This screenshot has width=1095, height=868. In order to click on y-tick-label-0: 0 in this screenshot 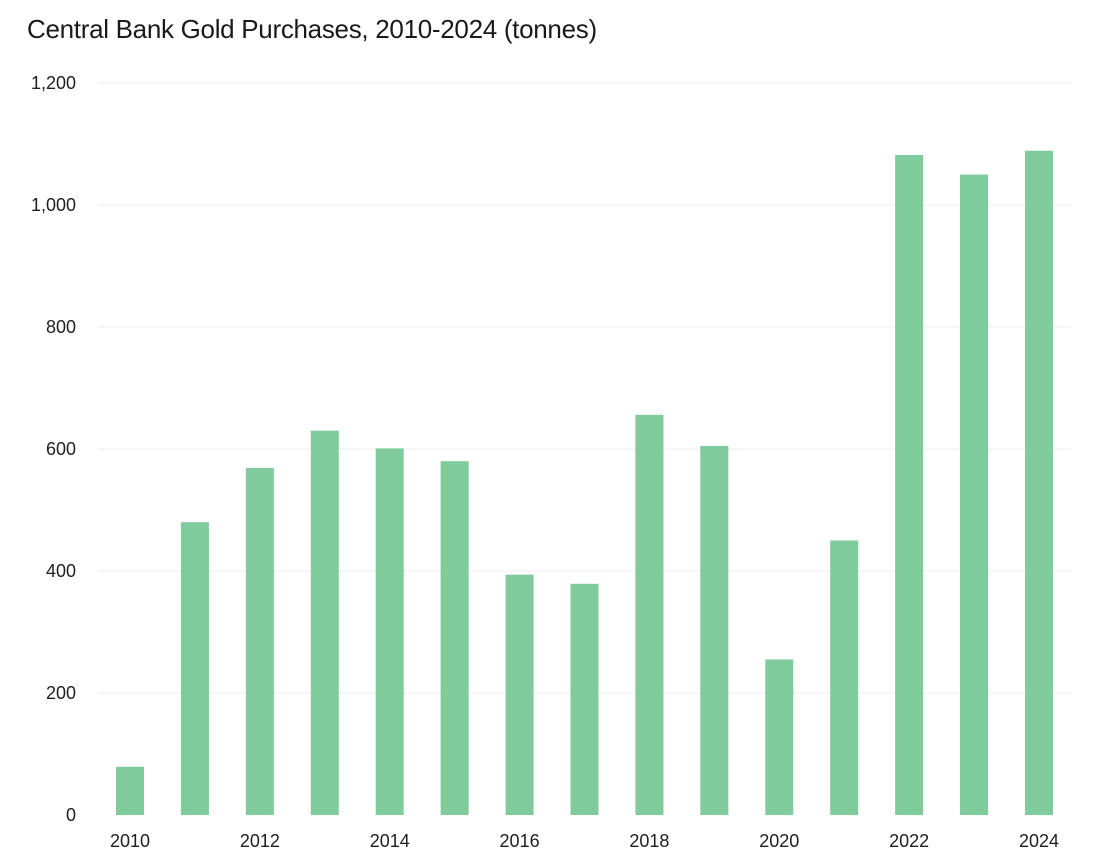, I will do `click(71, 815)`.